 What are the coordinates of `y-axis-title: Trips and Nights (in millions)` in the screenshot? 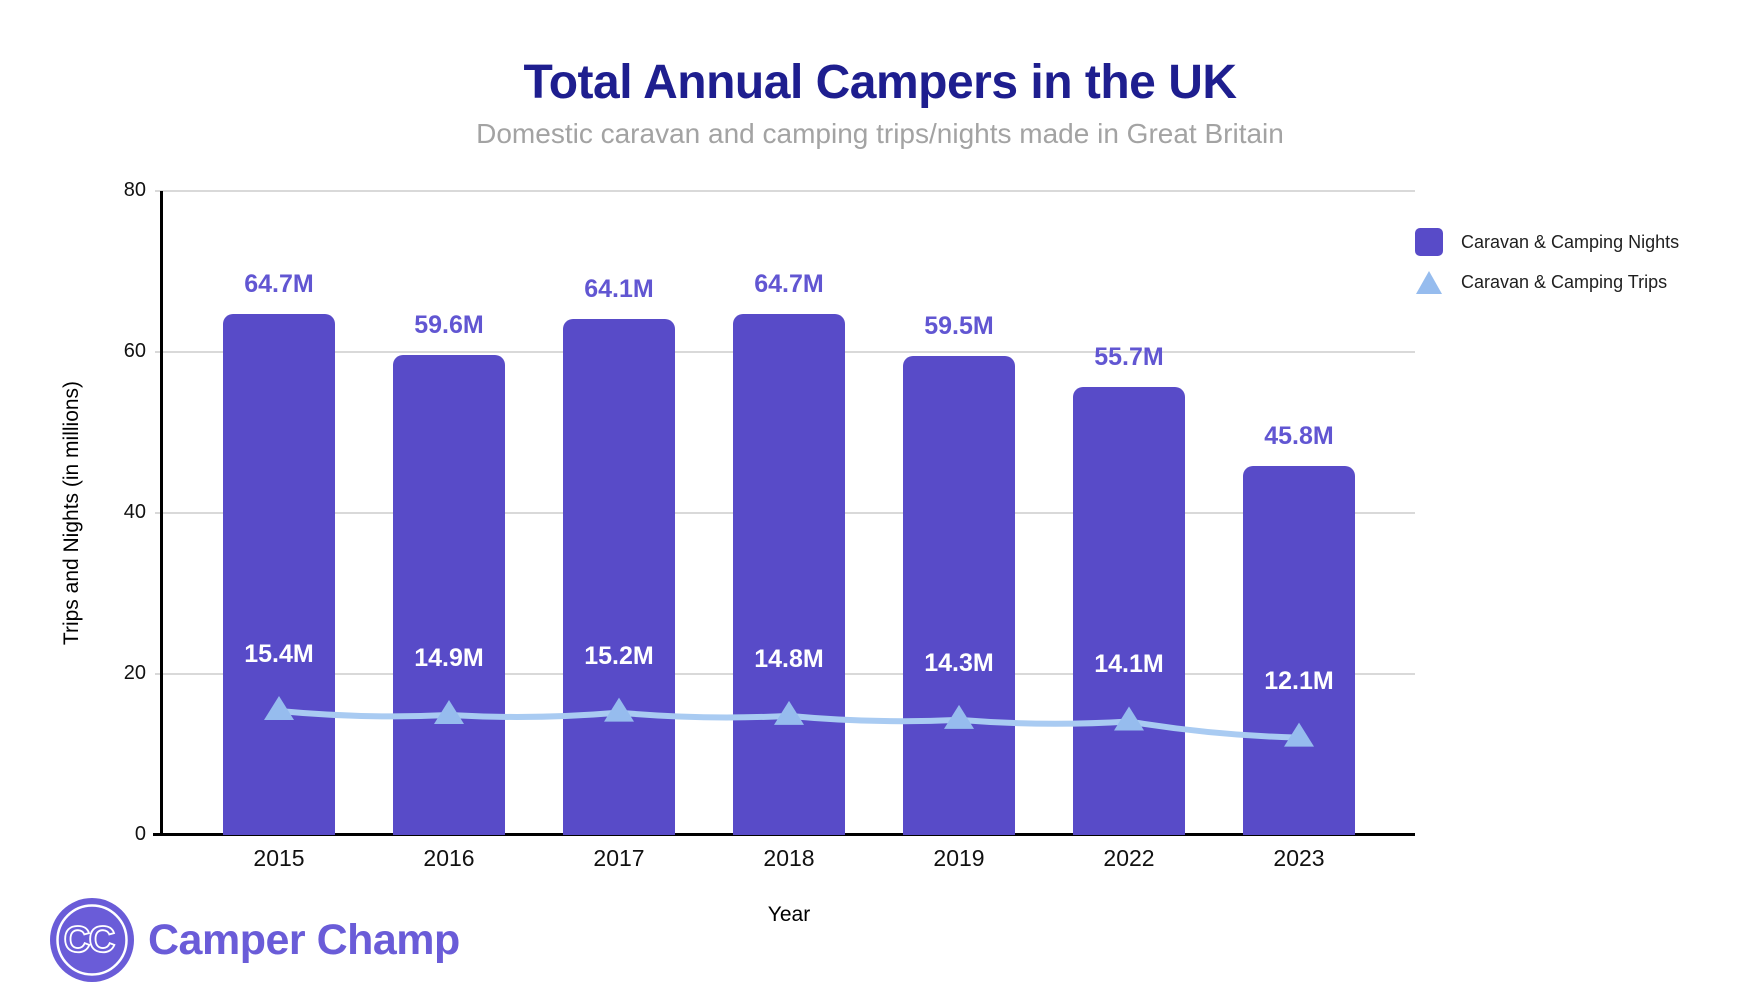 It's located at (71, 513).